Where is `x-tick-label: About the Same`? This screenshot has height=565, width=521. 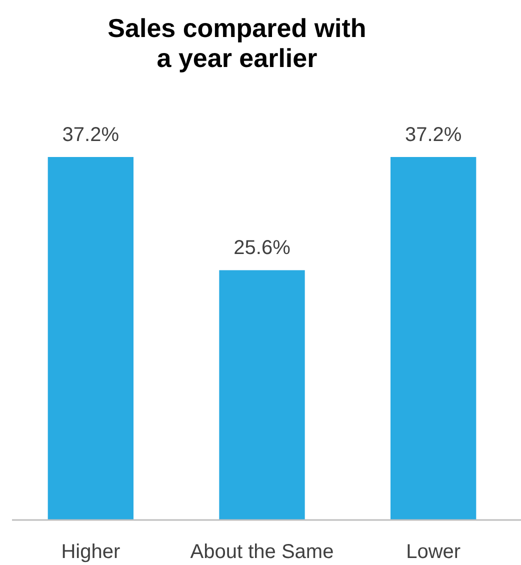 x-tick-label: About the Same is located at coordinates (262, 552).